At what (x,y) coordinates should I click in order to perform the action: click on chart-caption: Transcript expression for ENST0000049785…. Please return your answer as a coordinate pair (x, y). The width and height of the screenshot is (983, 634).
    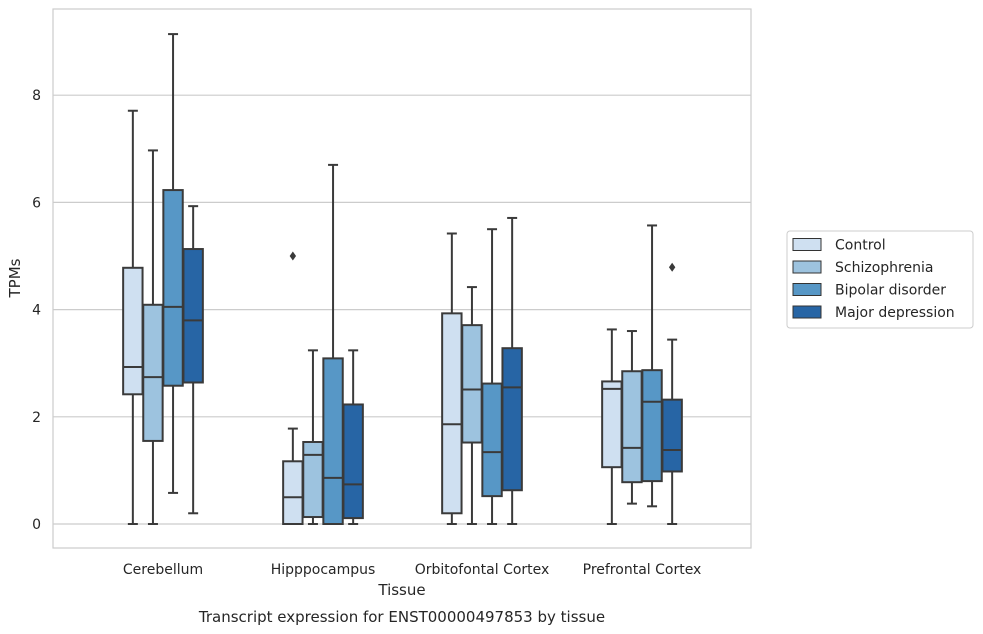
    Looking at the image, I should click on (401, 617).